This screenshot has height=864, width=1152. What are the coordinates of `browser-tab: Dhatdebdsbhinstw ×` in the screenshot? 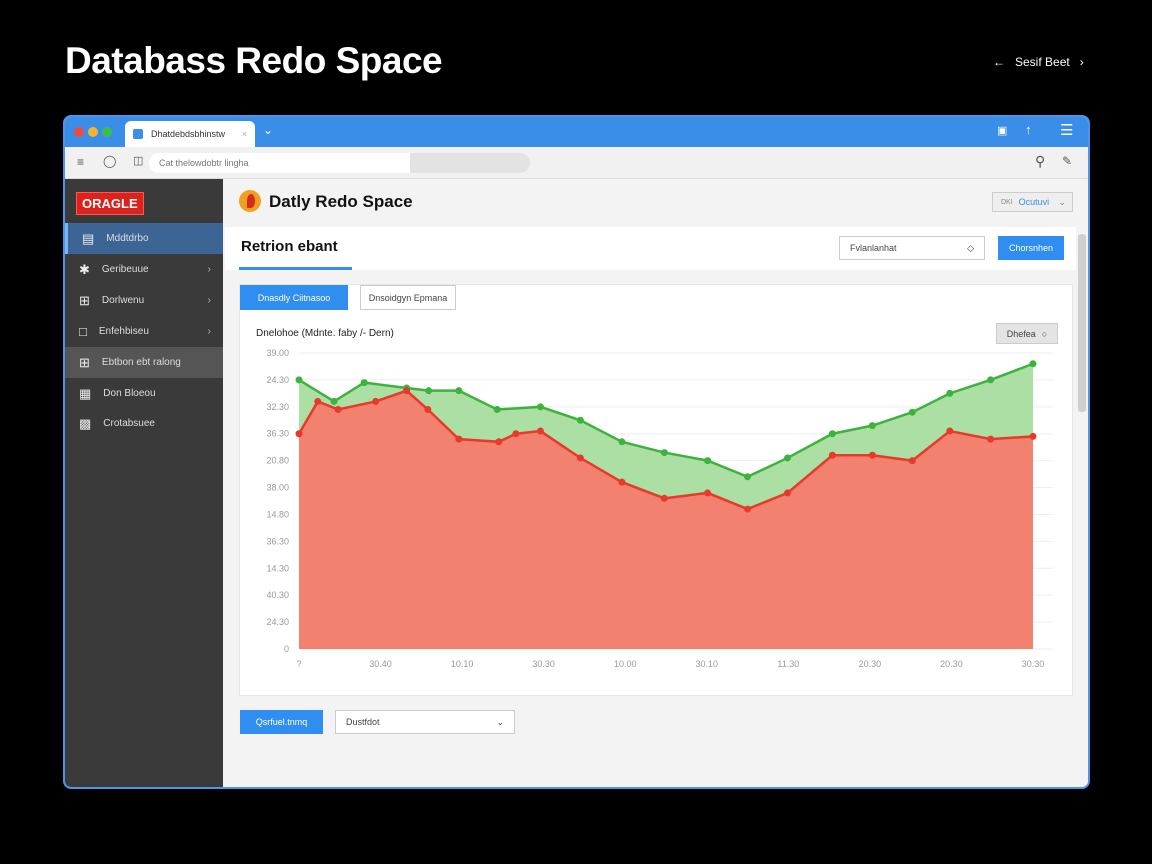 It's located at (190, 134).